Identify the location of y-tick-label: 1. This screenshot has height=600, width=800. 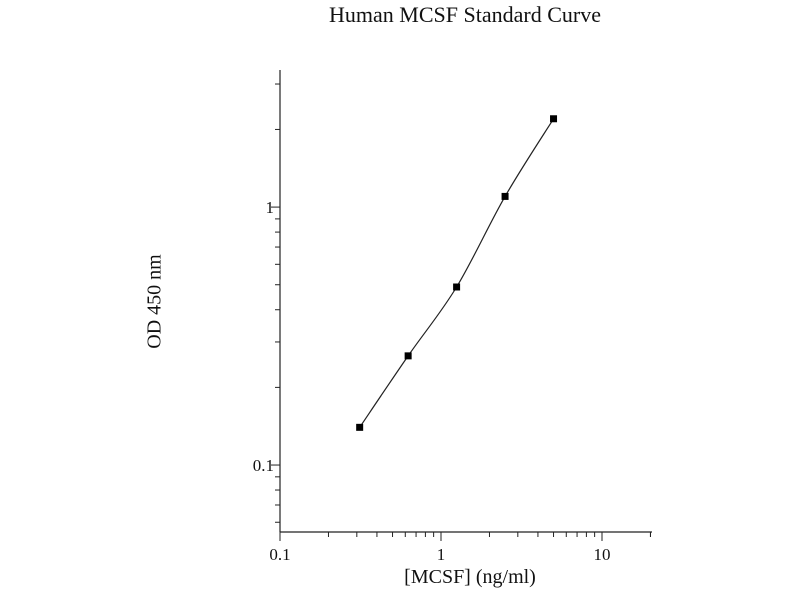
(270, 207).